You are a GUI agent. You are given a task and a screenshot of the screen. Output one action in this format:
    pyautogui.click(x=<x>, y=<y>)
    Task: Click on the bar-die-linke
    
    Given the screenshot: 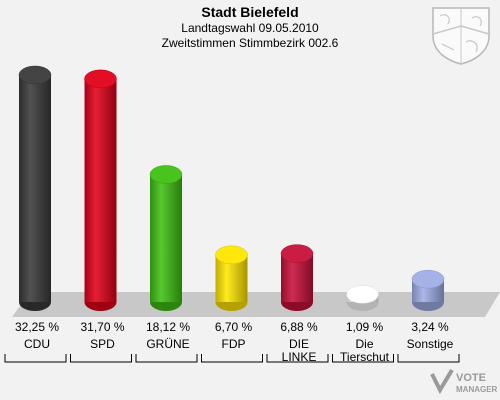 What is the action you would take?
    pyautogui.click(x=297, y=277)
    